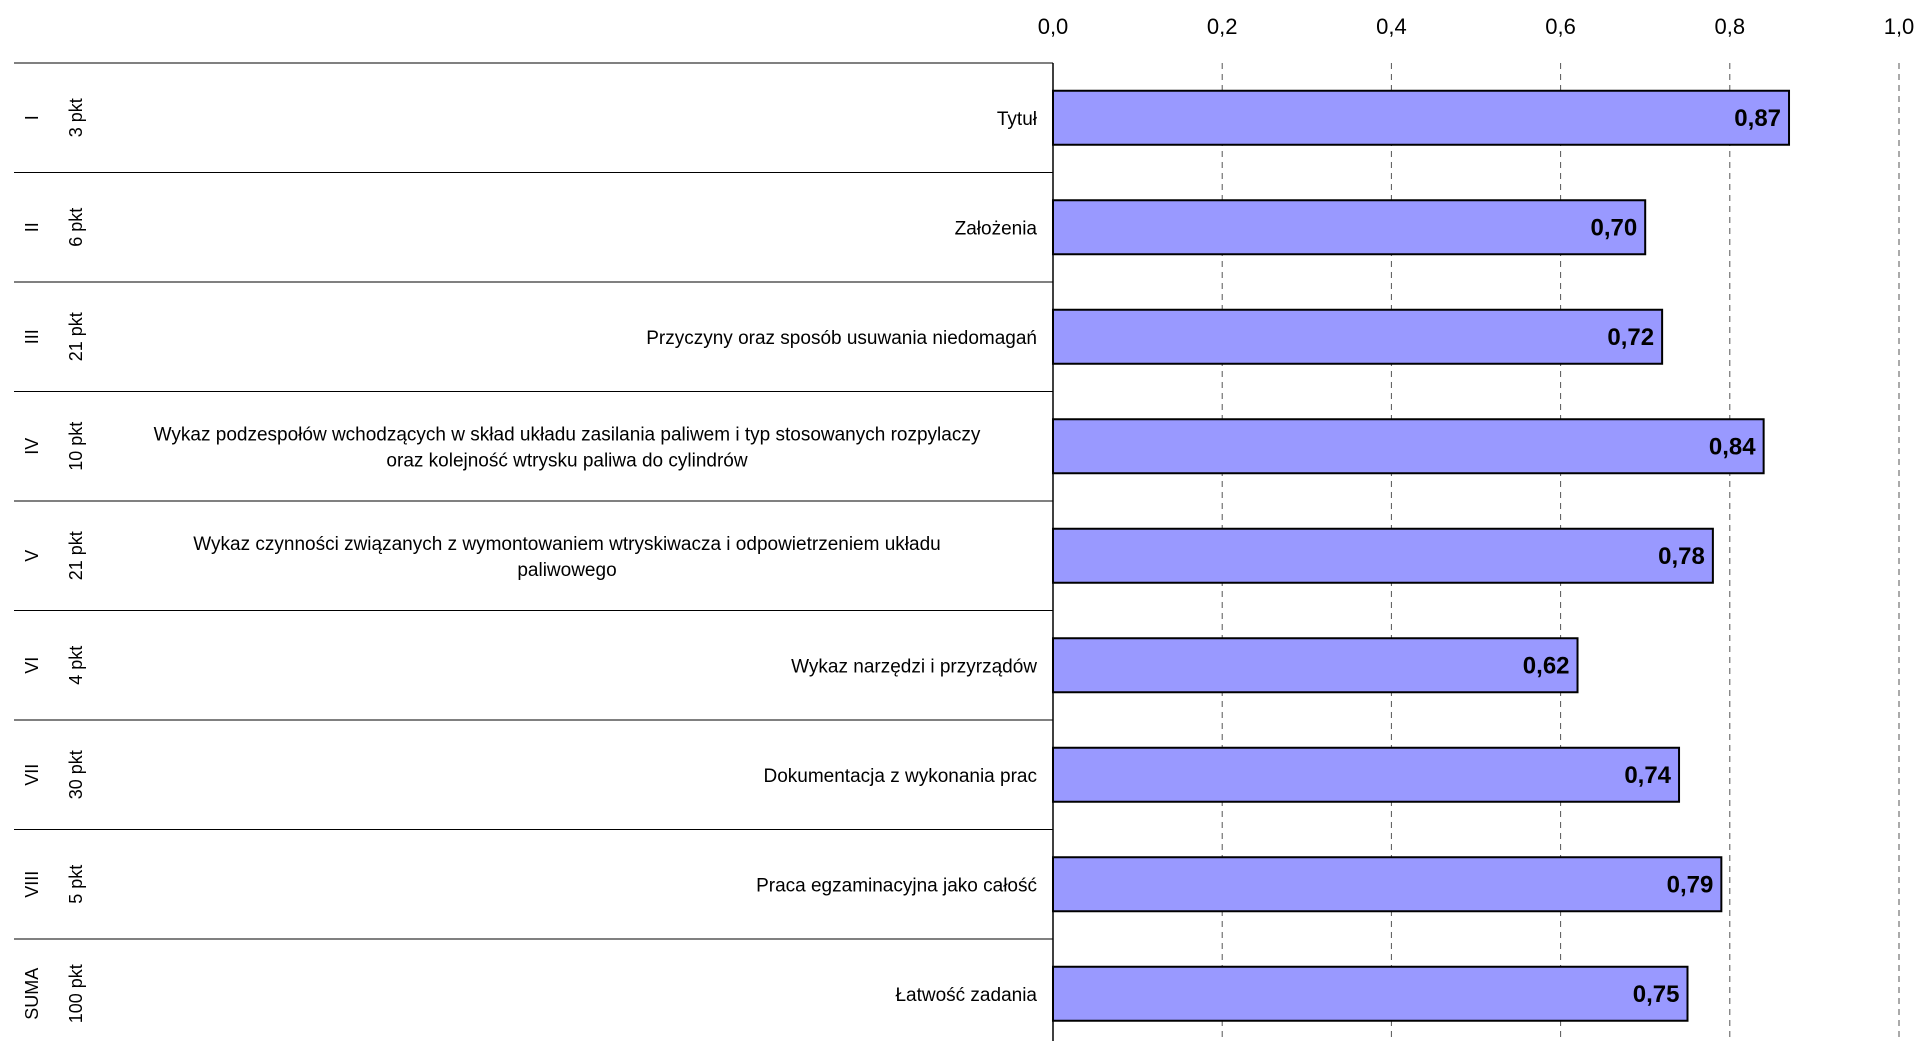 This screenshot has width=1915, height=1046. What do you see at coordinates (1222, 26) in the screenshot?
I see `x-tick-label: 0,2` at bounding box center [1222, 26].